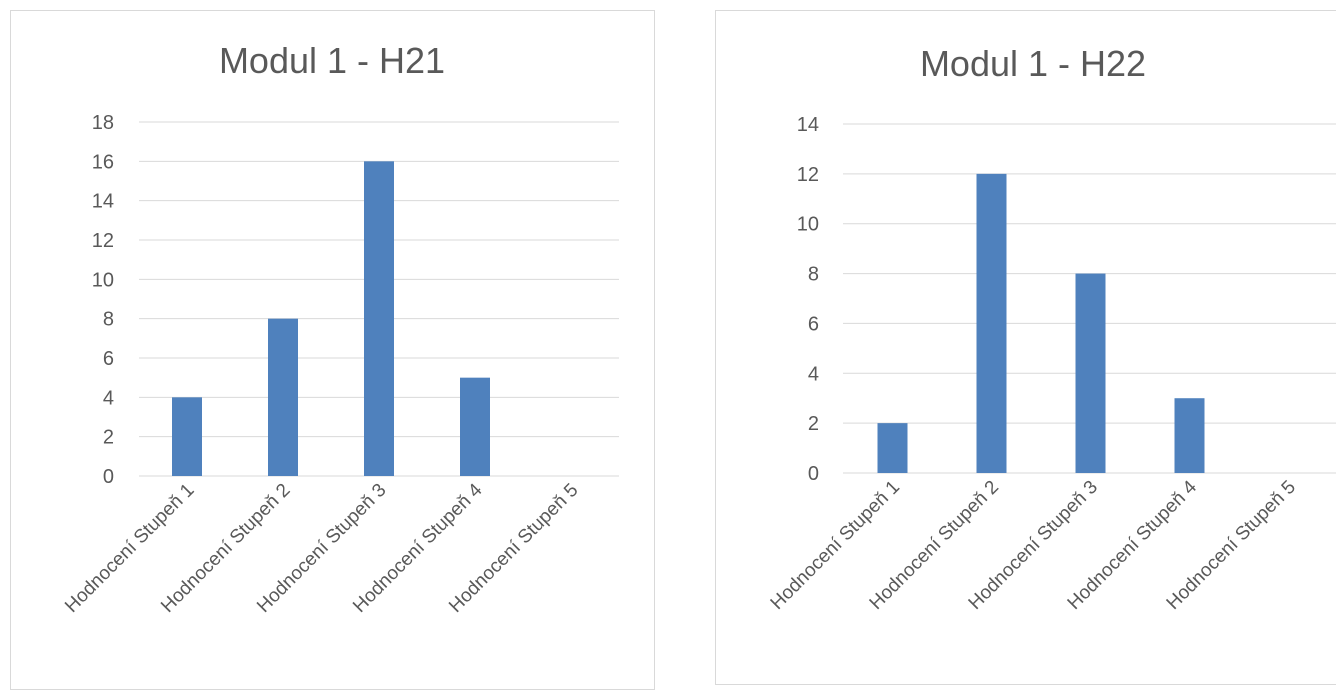 Image resolution: width=1336 pixels, height=691 pixels. Describe the element at coordinates (103, 300) in the screenshot. I see `y-axis-ticks: 0 2 4 6 8 10 12 14 16 18` at that location.